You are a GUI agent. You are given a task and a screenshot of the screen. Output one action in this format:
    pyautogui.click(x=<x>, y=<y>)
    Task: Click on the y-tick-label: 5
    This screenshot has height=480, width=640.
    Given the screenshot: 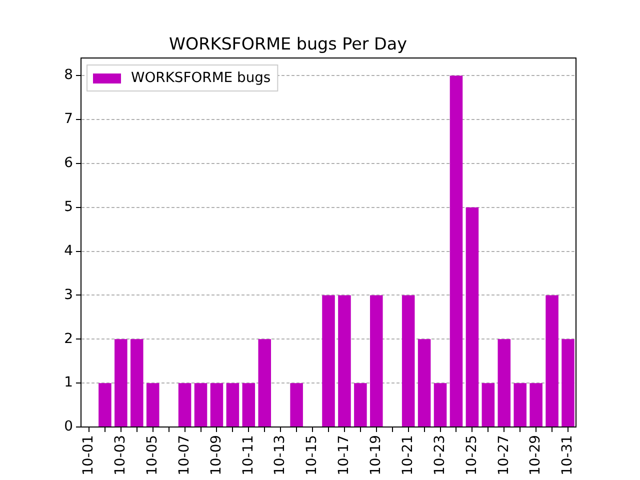 What is the action you would take?
    pyautogui.click(x=68, y=206)
    